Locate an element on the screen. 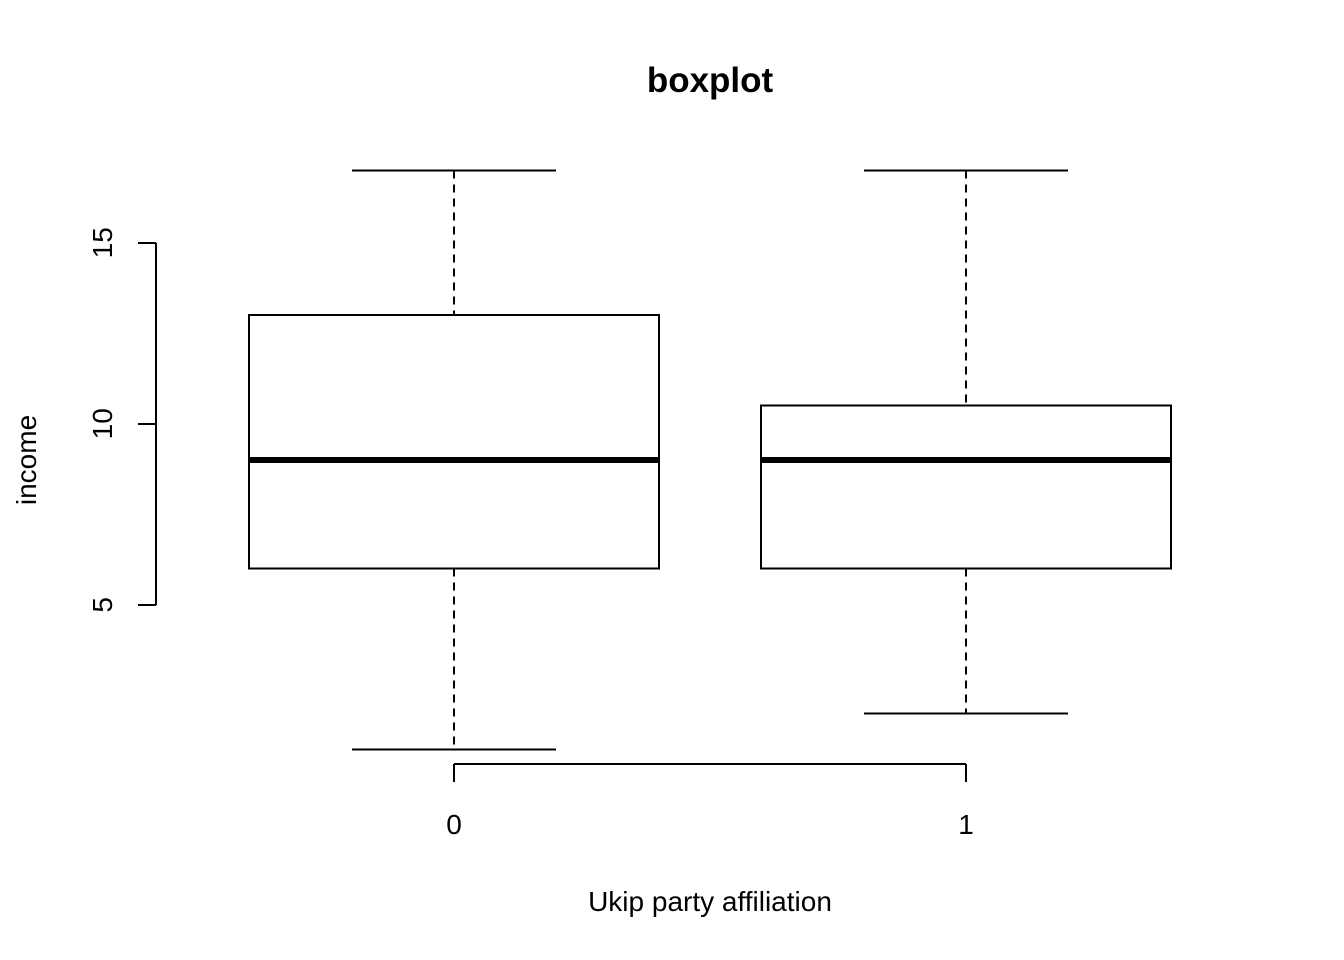  chart-title: boxplot is located at coordinates (710, 80).